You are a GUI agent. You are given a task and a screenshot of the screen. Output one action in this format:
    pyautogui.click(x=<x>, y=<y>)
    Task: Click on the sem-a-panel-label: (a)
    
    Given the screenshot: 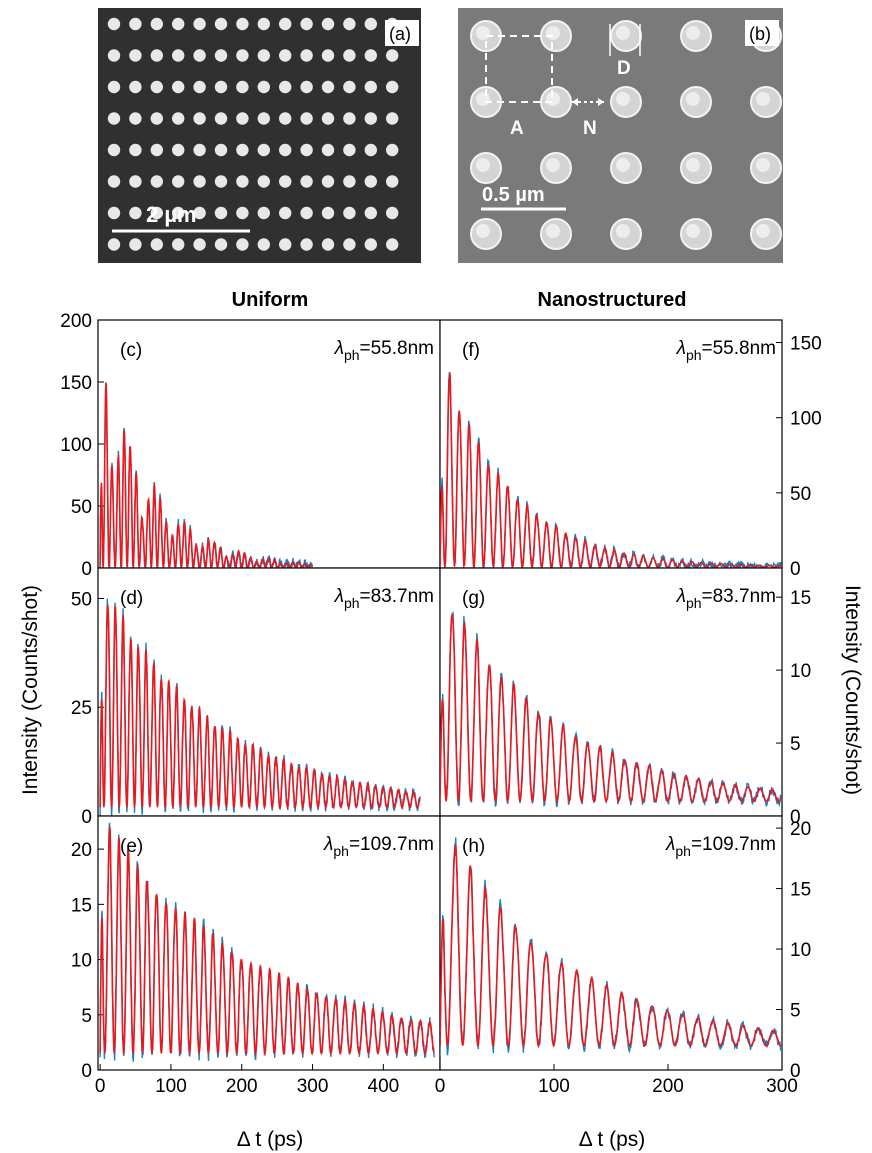 What is the action you would take?
    pyautogui.click(x=400, y=34)
    